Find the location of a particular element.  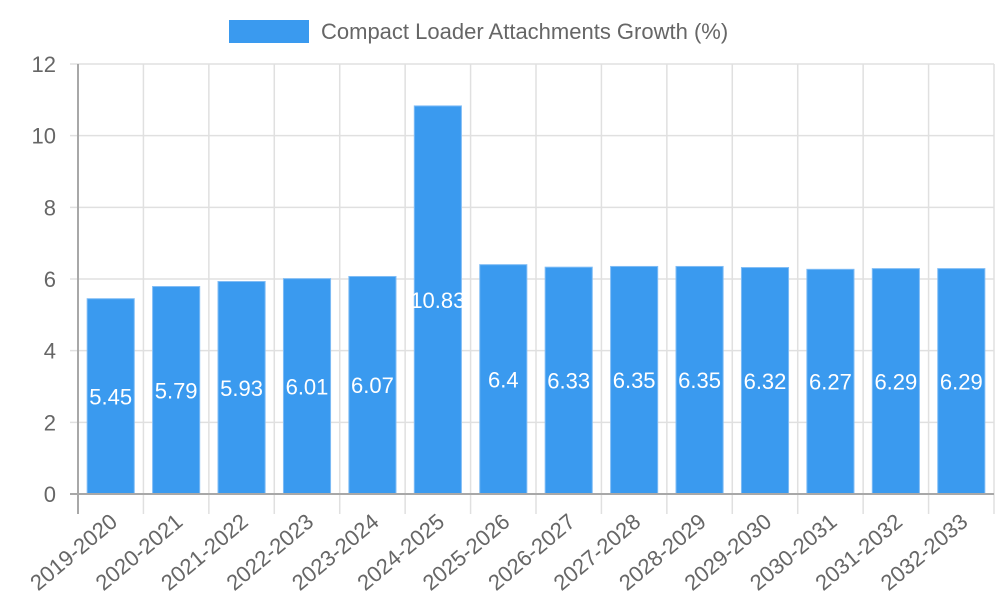

y-tick-label: 0 is located at coordinates (50, 494).